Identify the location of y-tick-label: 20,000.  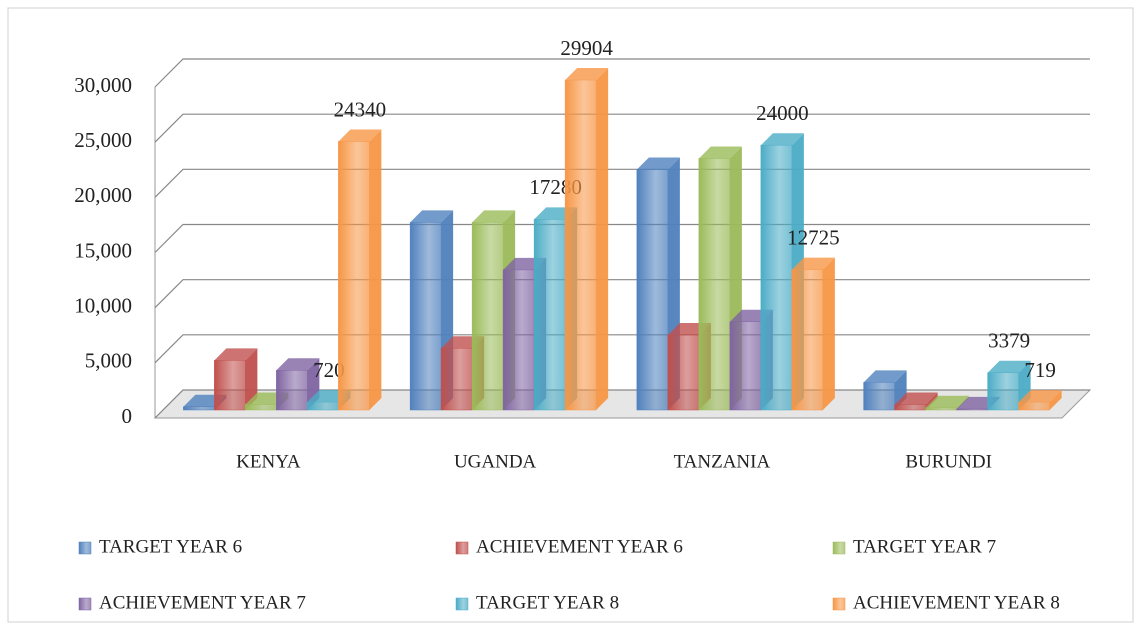
(103, 195).